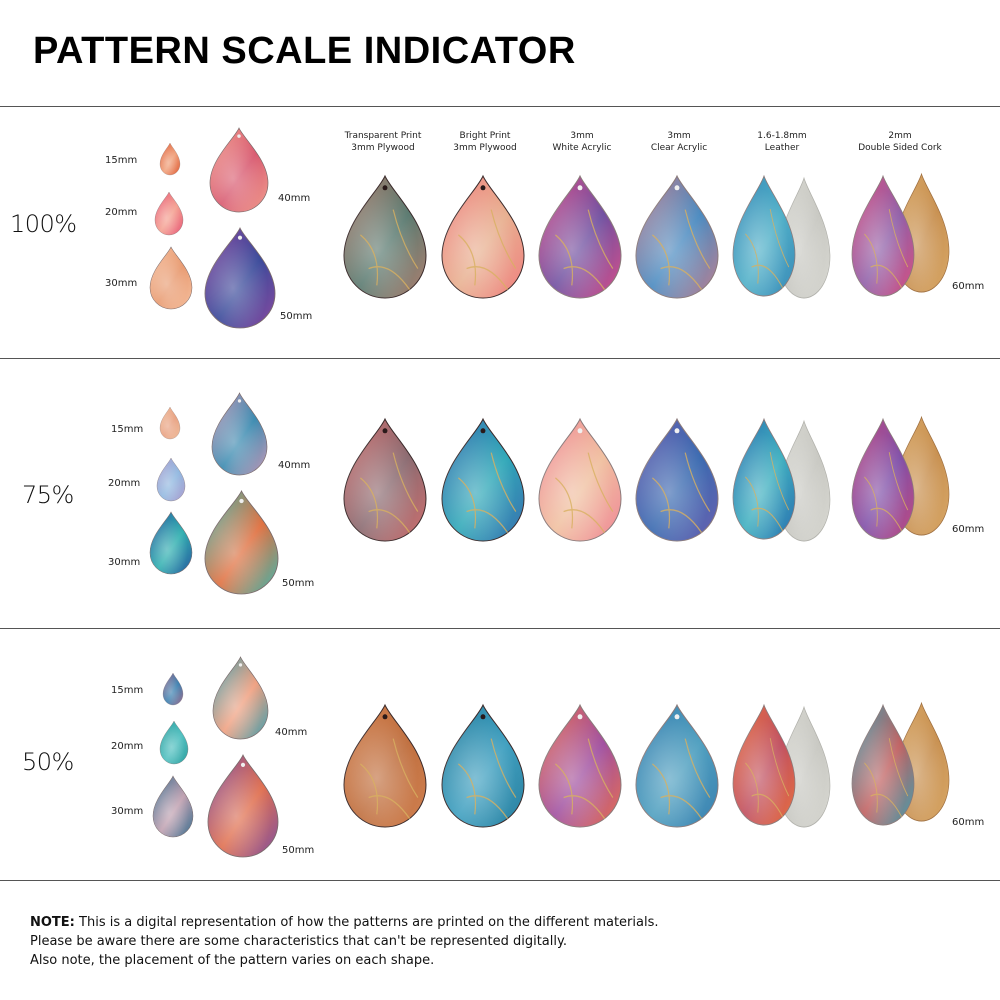 The height and width of the screenshot is (1000, 1000). Describe the element at coordinates (782, 148) in the screenshot. I see `material-line2: Leather` at that location.